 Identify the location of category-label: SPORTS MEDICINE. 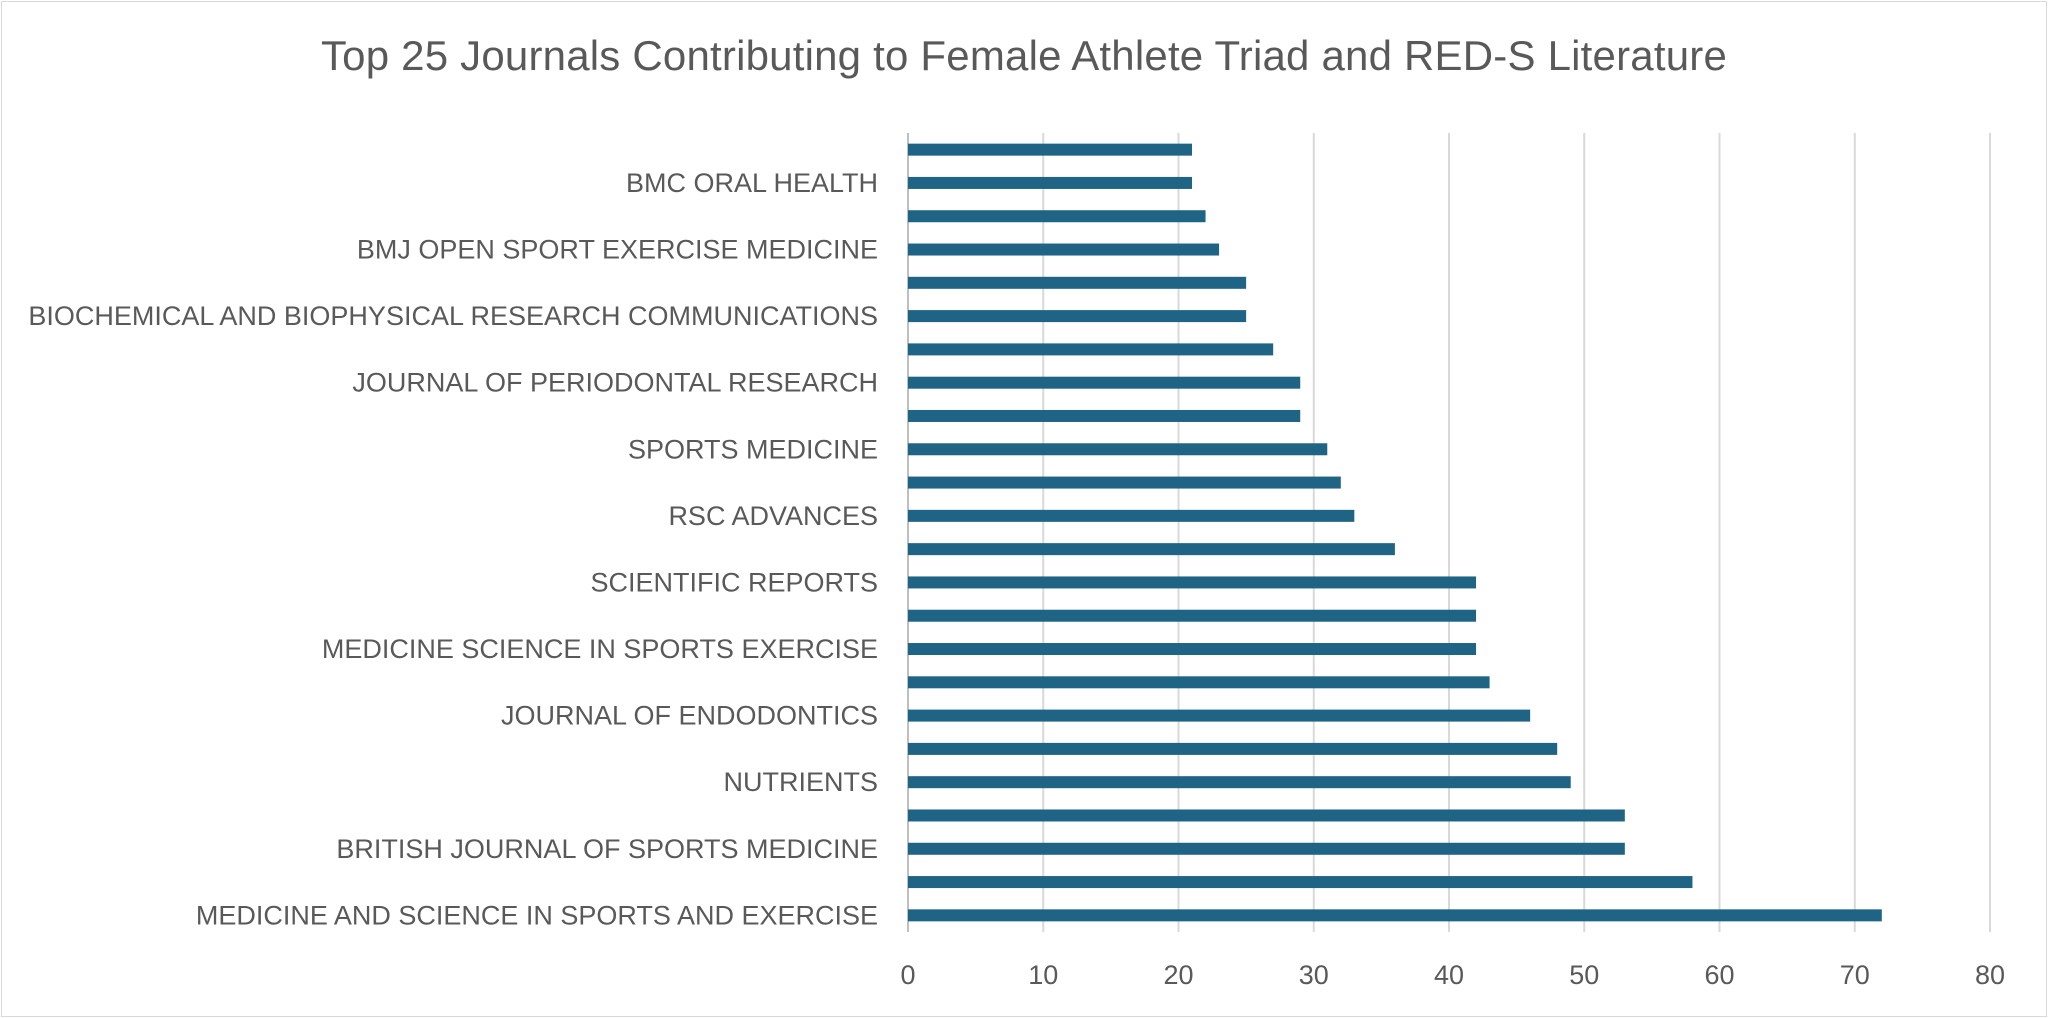
(753, 449).